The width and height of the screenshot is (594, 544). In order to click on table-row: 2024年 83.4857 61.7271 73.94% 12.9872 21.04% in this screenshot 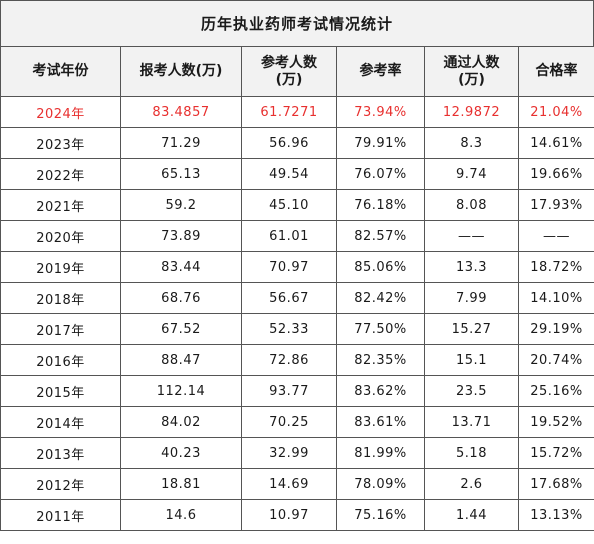, I will do `click(297, 112)`.